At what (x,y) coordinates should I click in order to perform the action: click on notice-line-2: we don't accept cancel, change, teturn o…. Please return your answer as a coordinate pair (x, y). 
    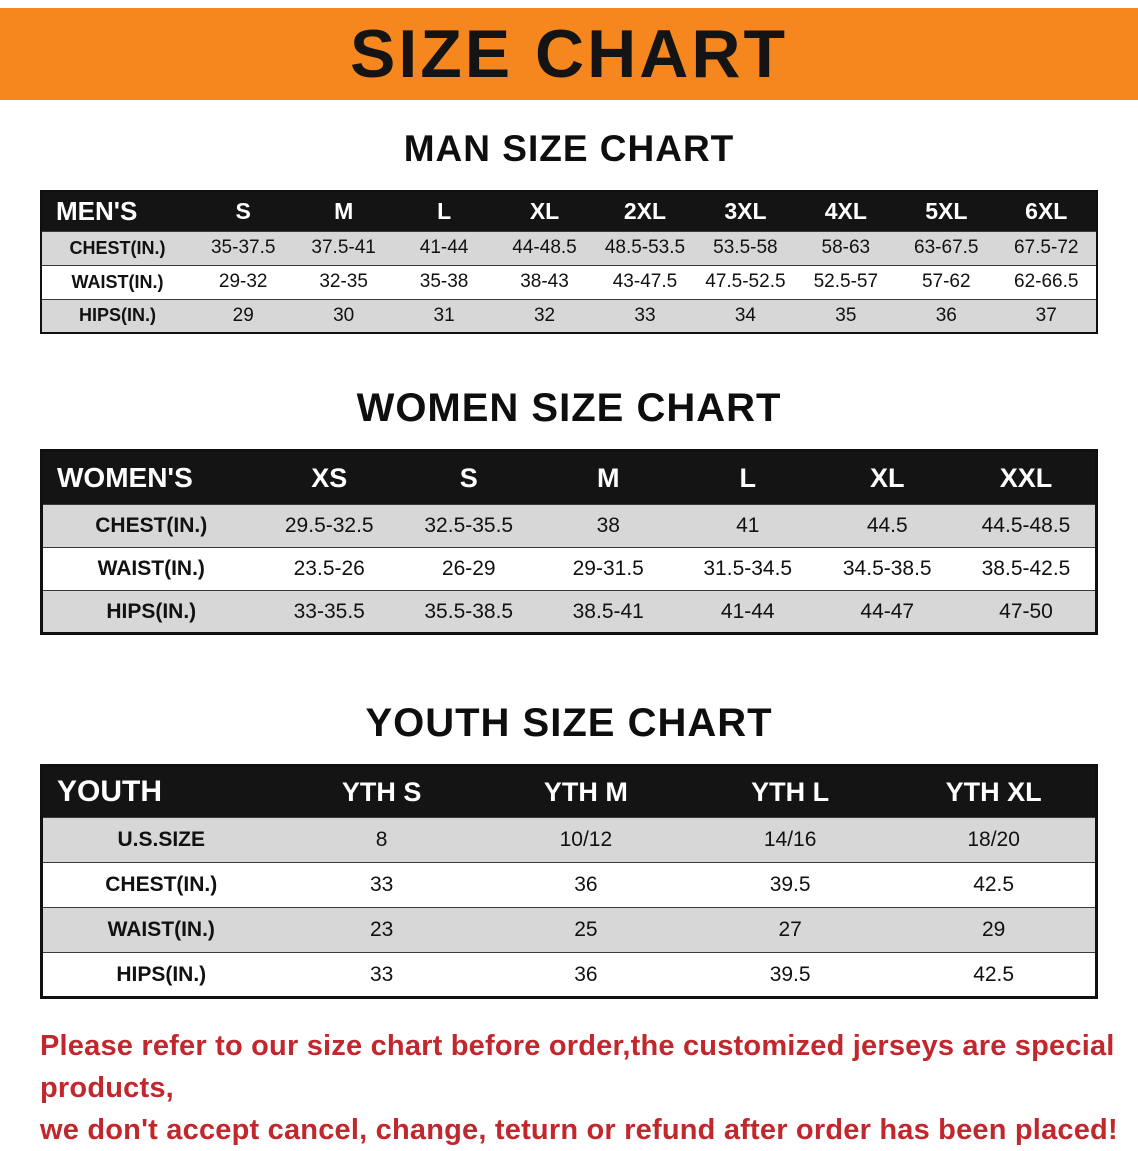
    Looking at the image, I should click on (579, 1130).